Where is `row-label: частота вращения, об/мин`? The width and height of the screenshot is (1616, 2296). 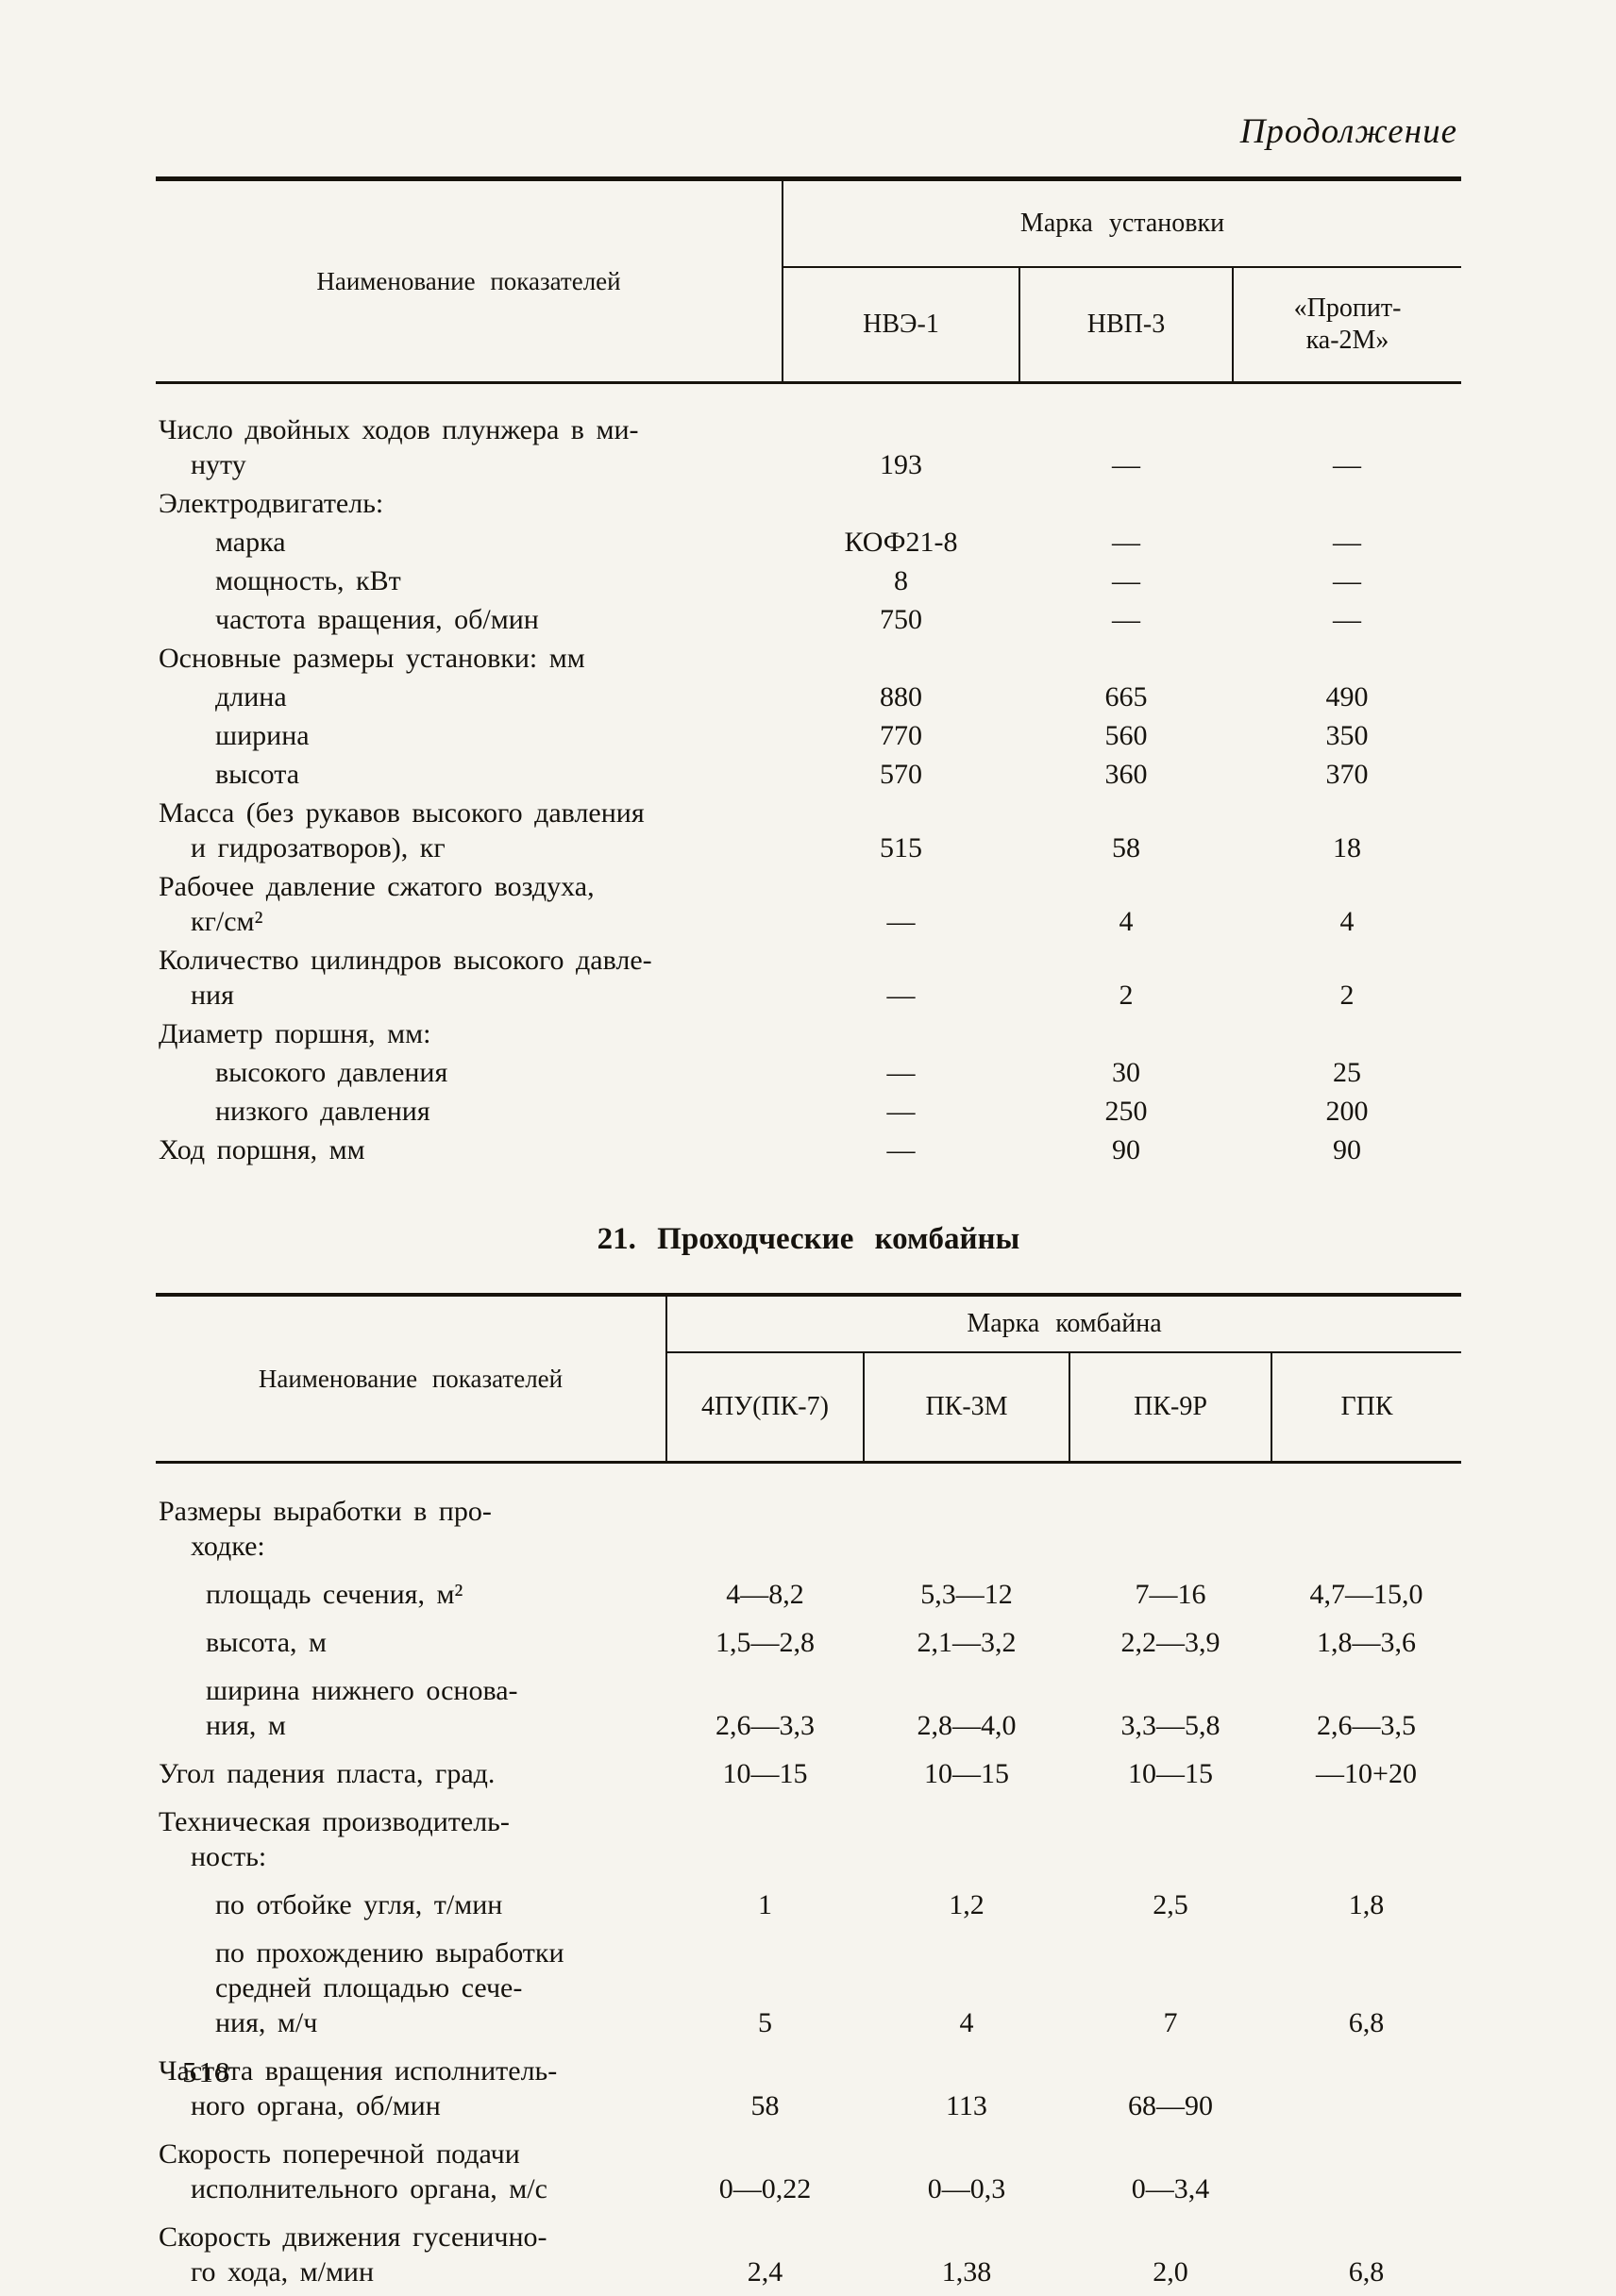
row-label: частота вращения, об/мин is located at coordinates (470, 619).